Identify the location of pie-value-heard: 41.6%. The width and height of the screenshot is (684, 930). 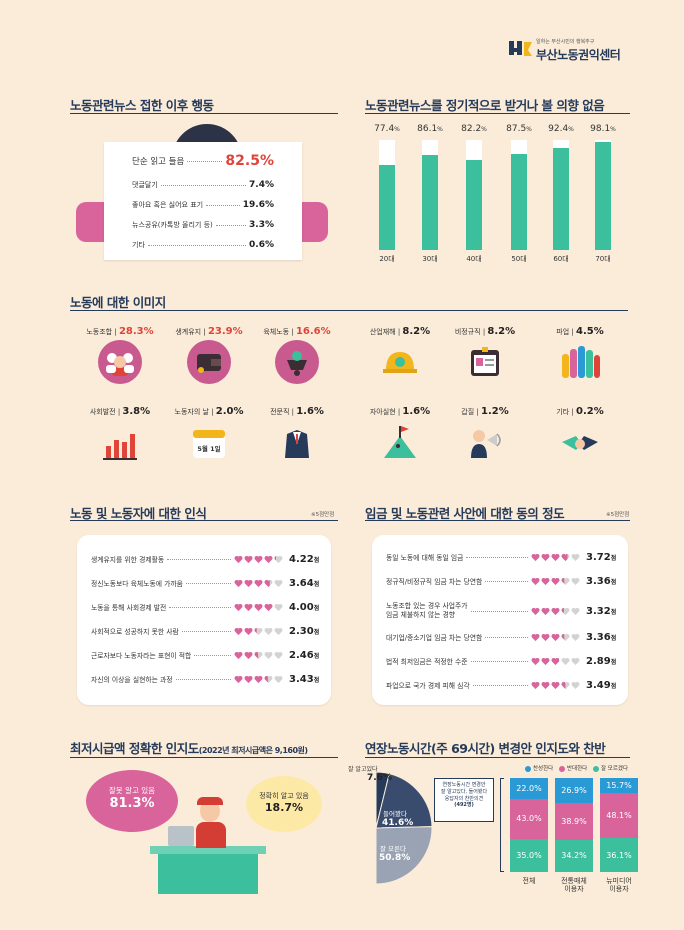
(398, 823).